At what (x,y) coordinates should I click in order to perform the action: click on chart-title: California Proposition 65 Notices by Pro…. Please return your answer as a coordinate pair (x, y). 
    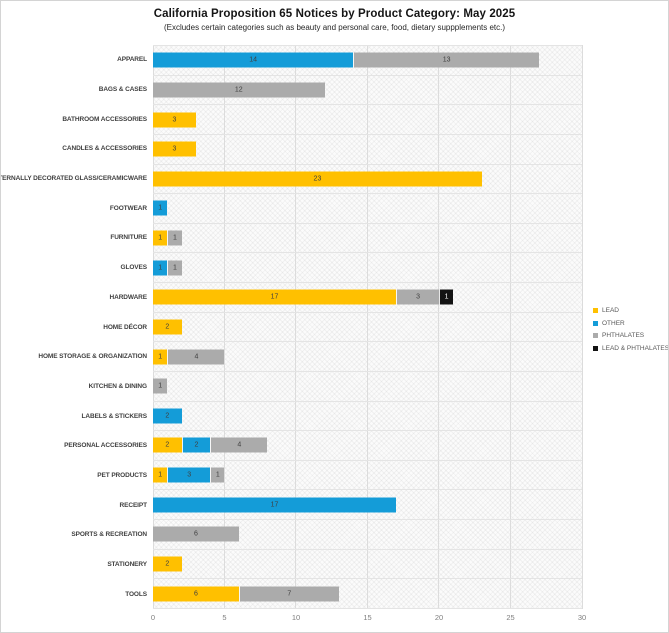
    Looking at the image, I should click on (334, 14).